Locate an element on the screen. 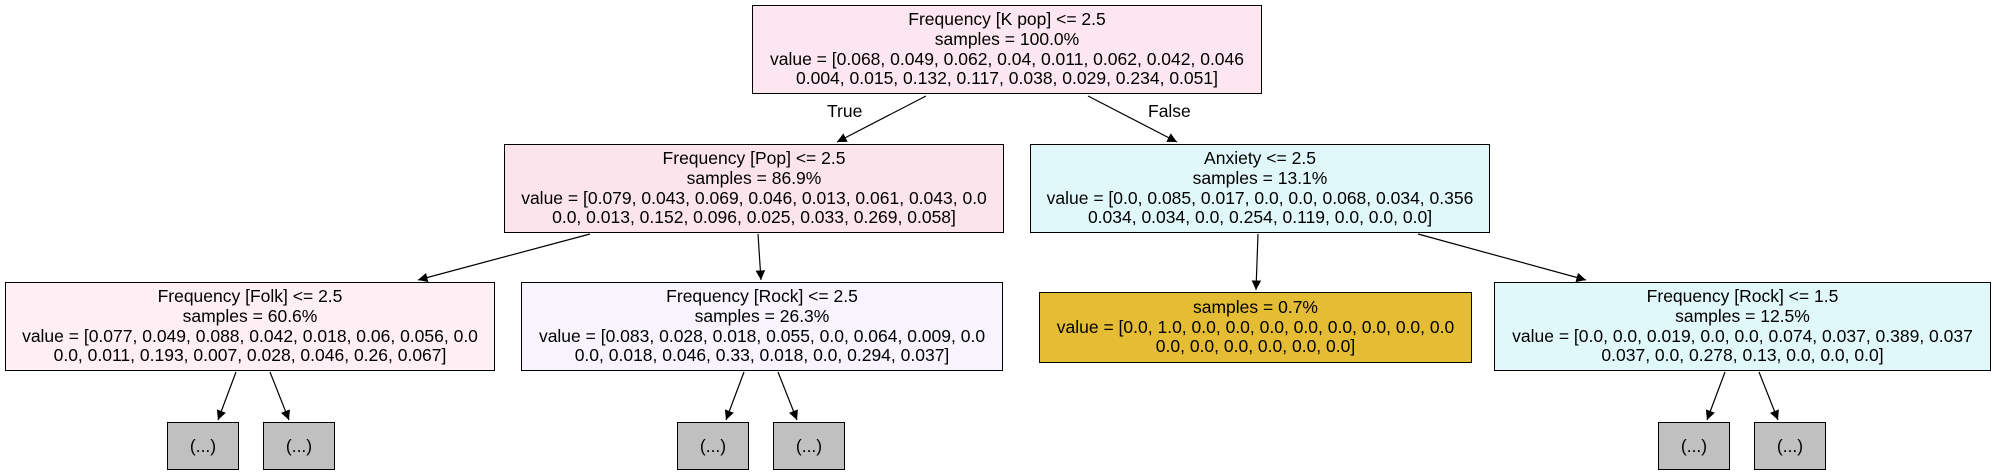  node-line-split: Frequency [K pop] <= 2.5 is located at coordinates (1007, 18).